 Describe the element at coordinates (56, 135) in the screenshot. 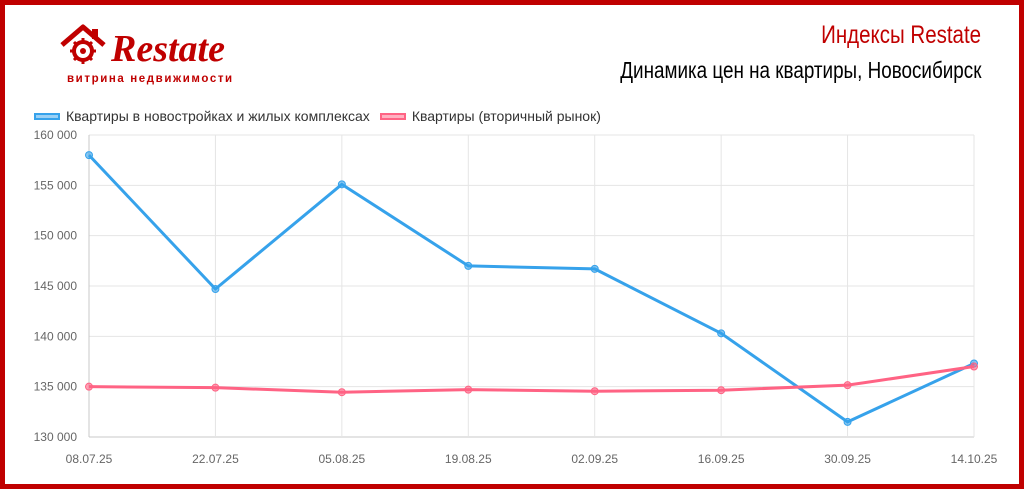

I see `y-tick-label: 160 000` at that location.